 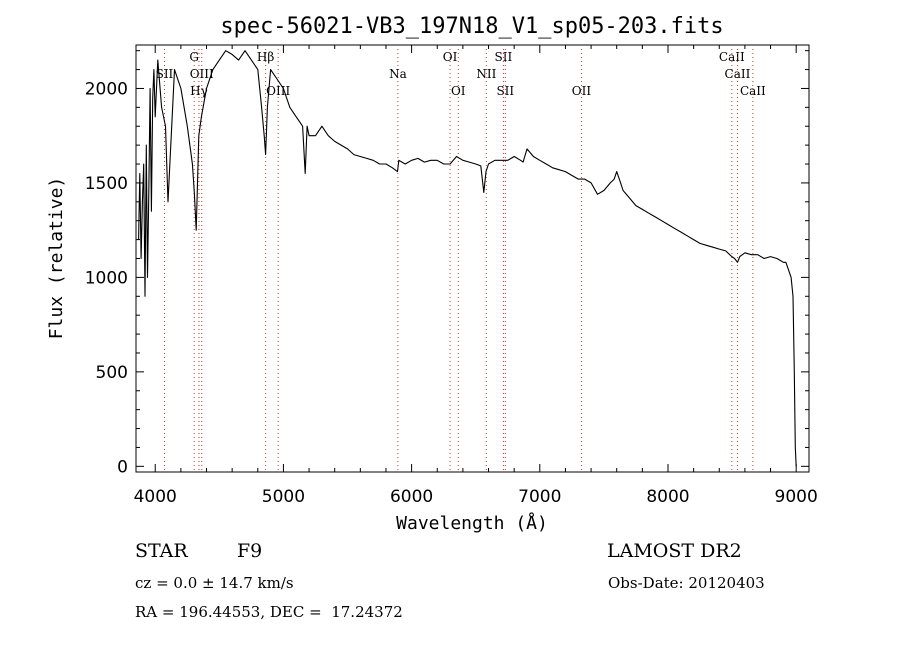 I want to click on y-tick-label: 1500, so click(x=106, y=184).